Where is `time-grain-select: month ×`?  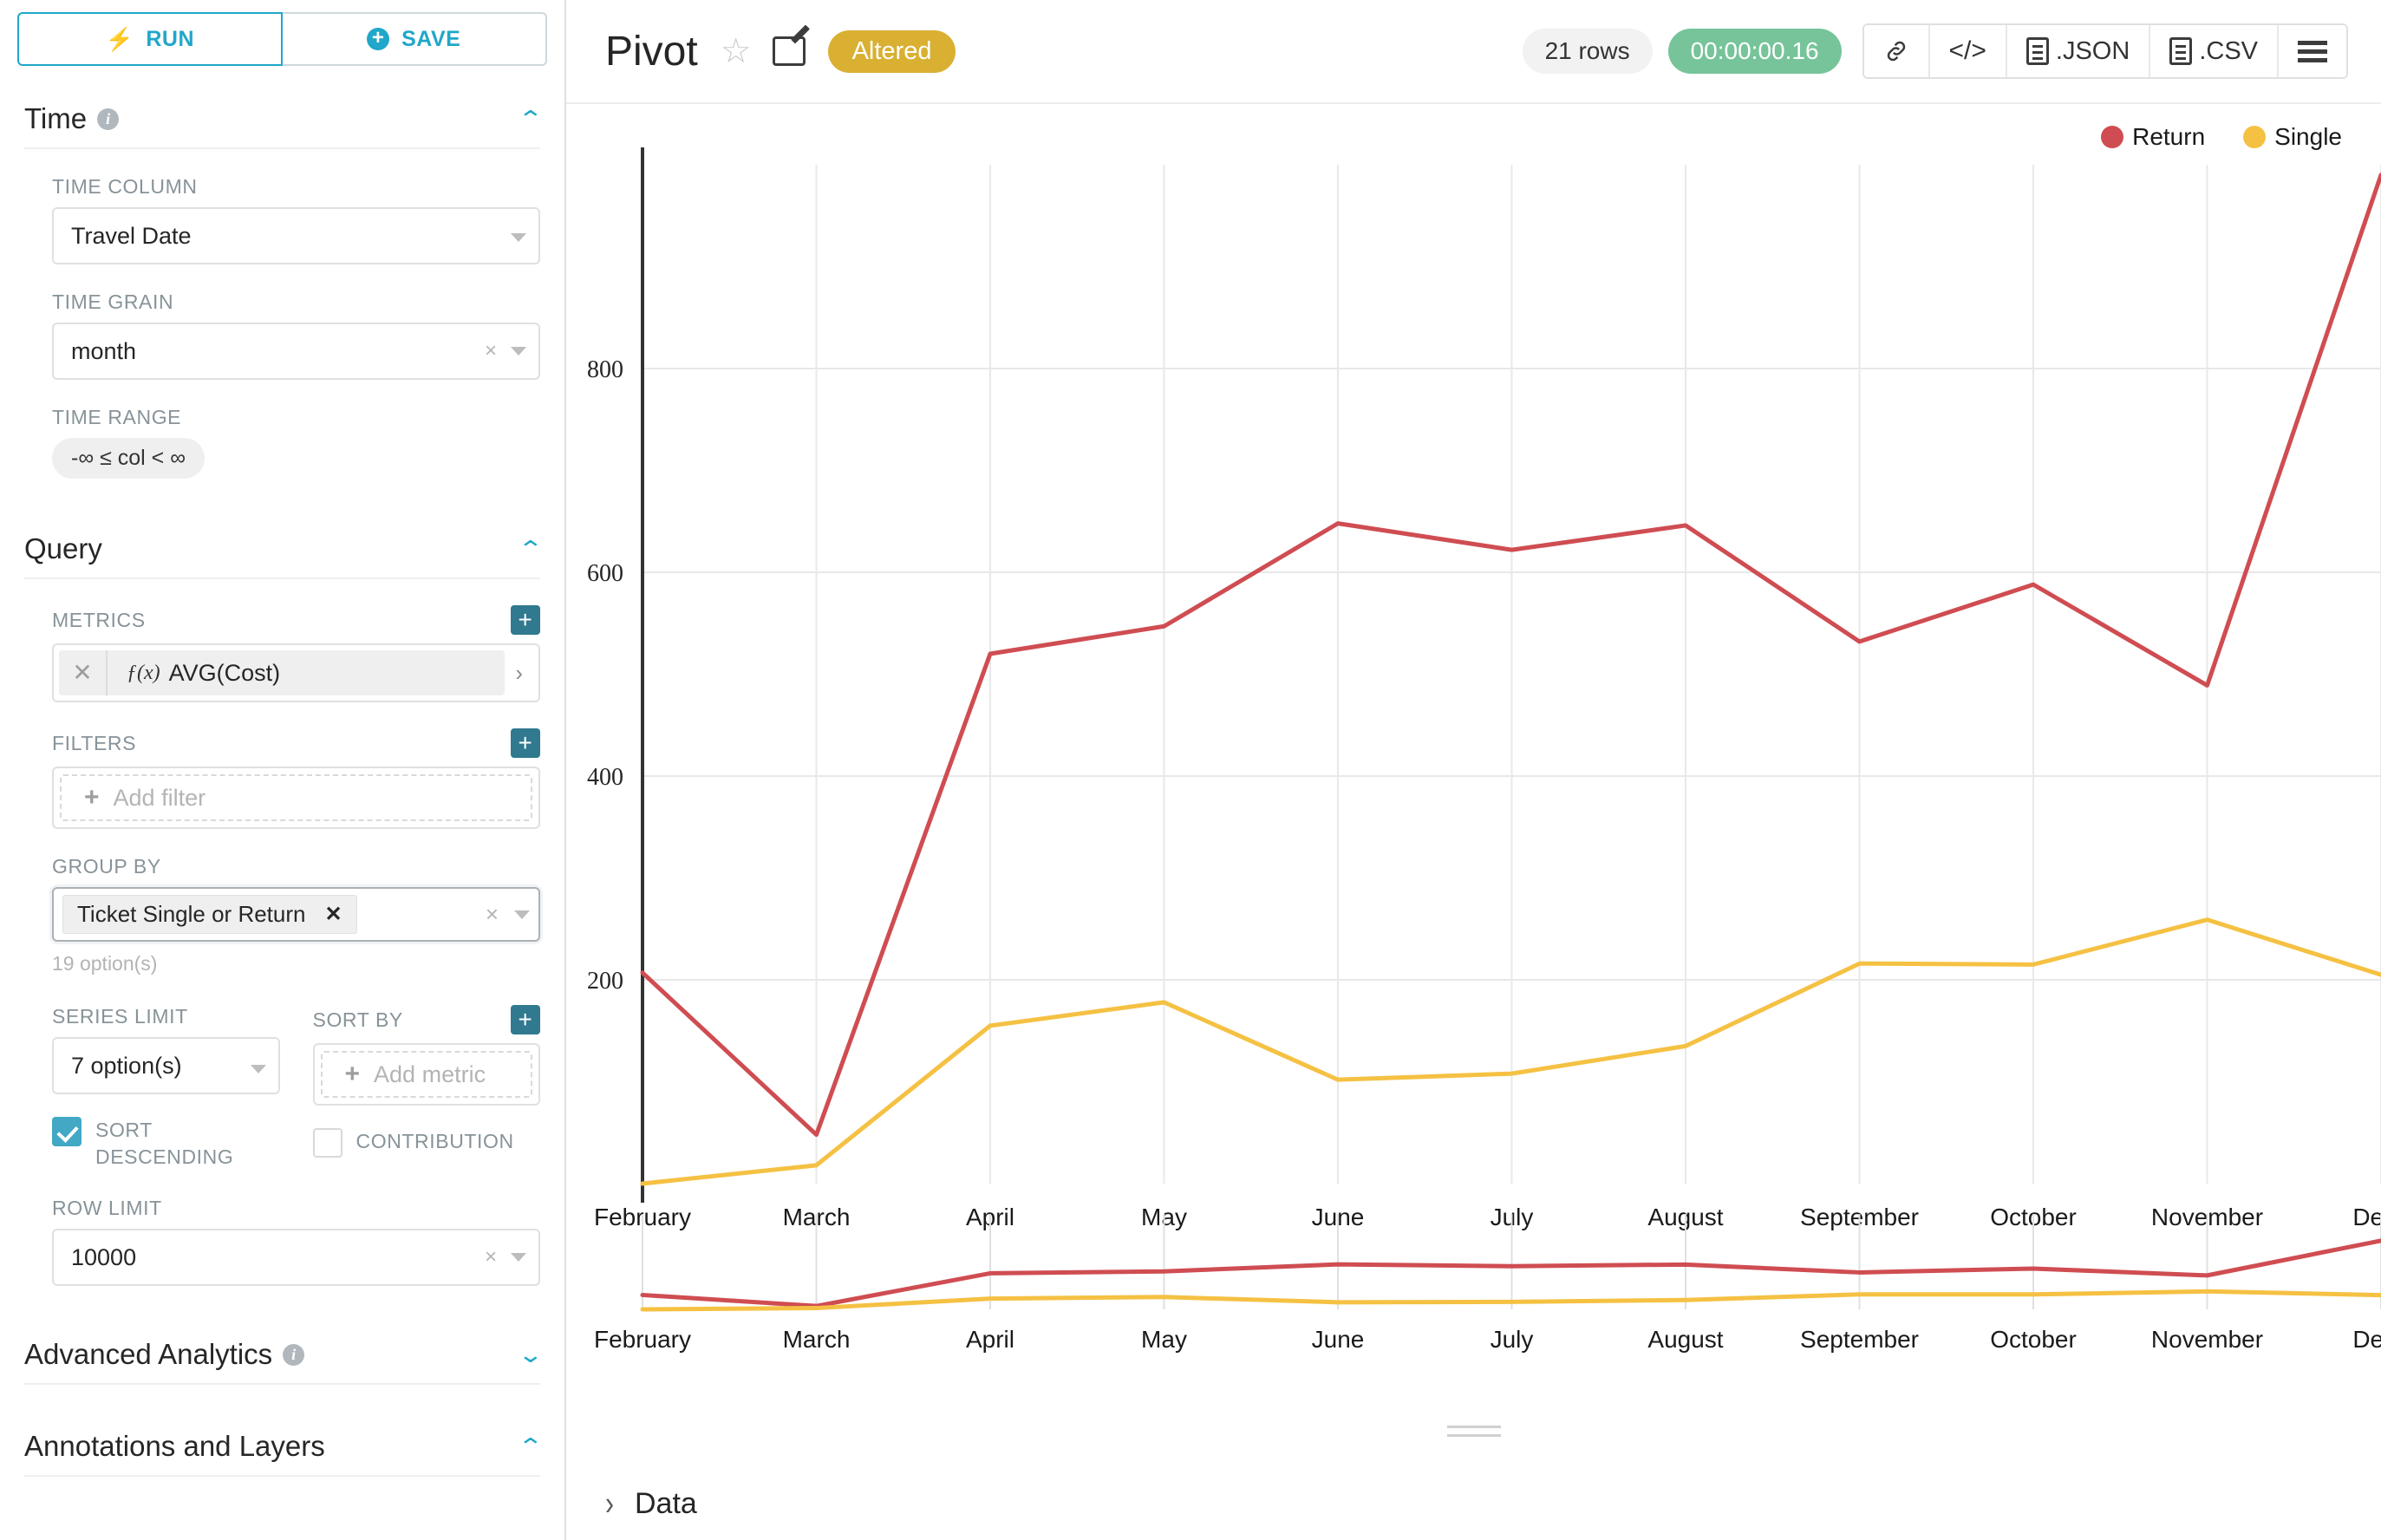
time-grain-select: month × is located at coordinates (296, 351).